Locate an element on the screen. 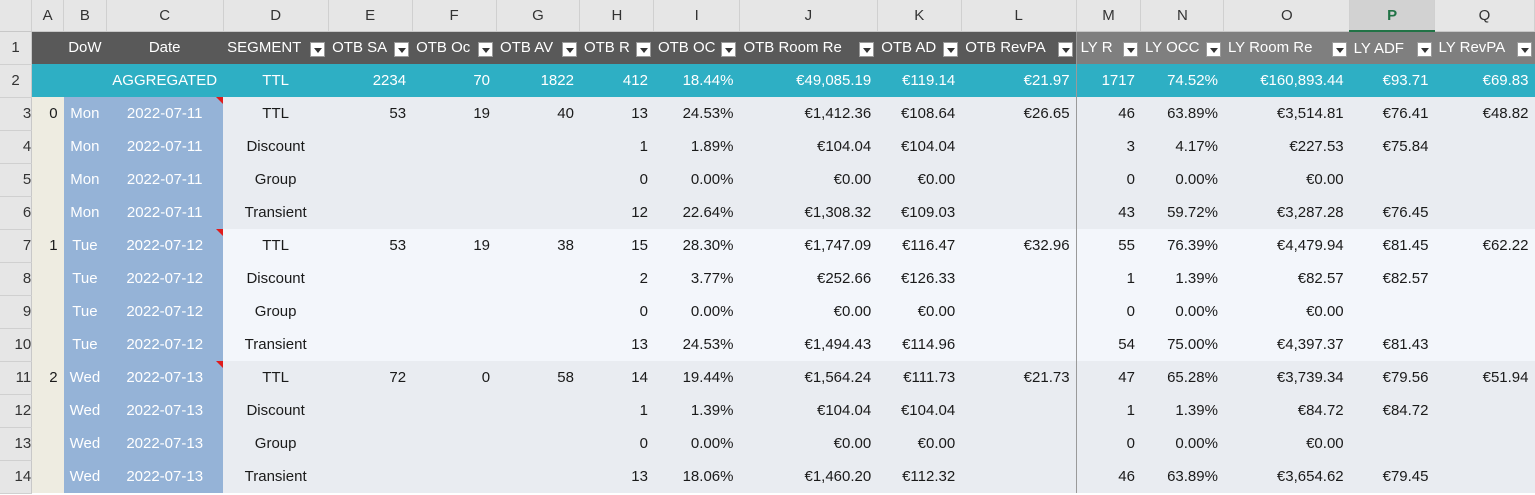 The image size is (1535, 495). cell-g12 is located at coordinates (538, 410).